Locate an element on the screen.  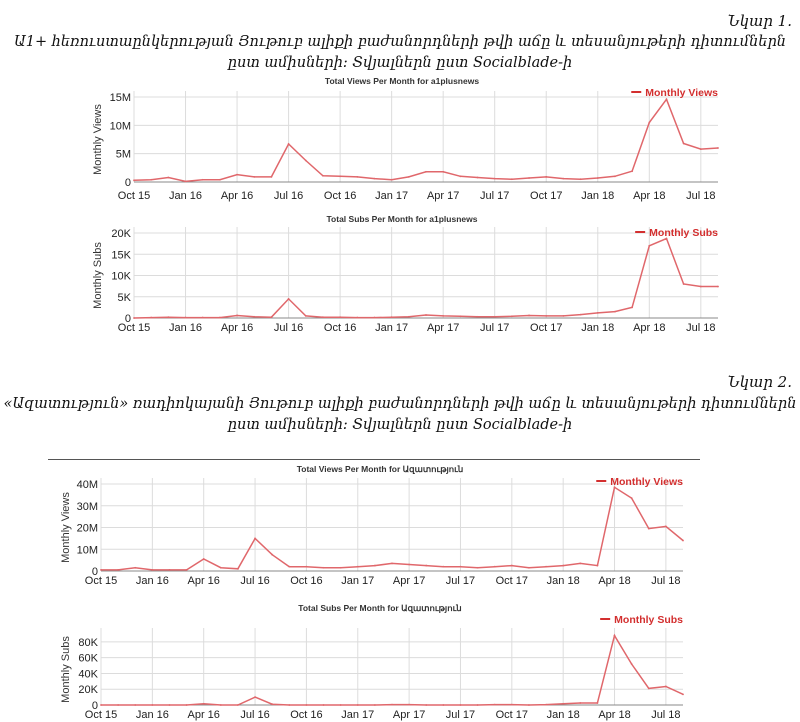
y-tick-label: 40M is located at coordinates (87, 485).